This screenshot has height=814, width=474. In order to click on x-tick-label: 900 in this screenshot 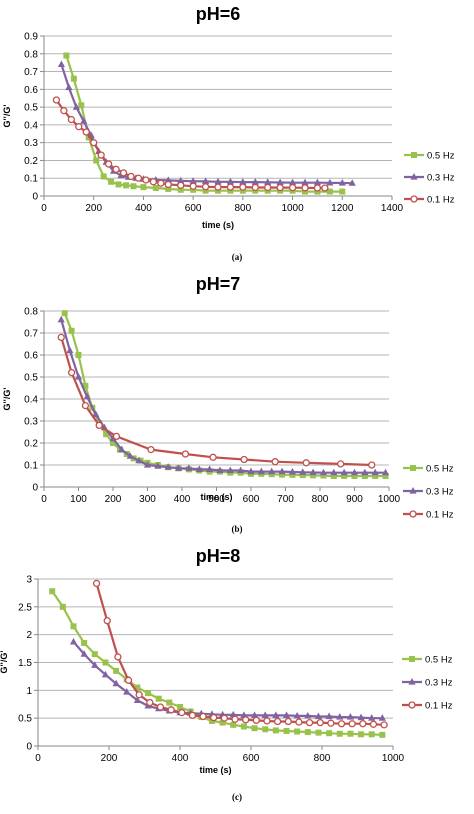, I will do `click(354, 499)`.